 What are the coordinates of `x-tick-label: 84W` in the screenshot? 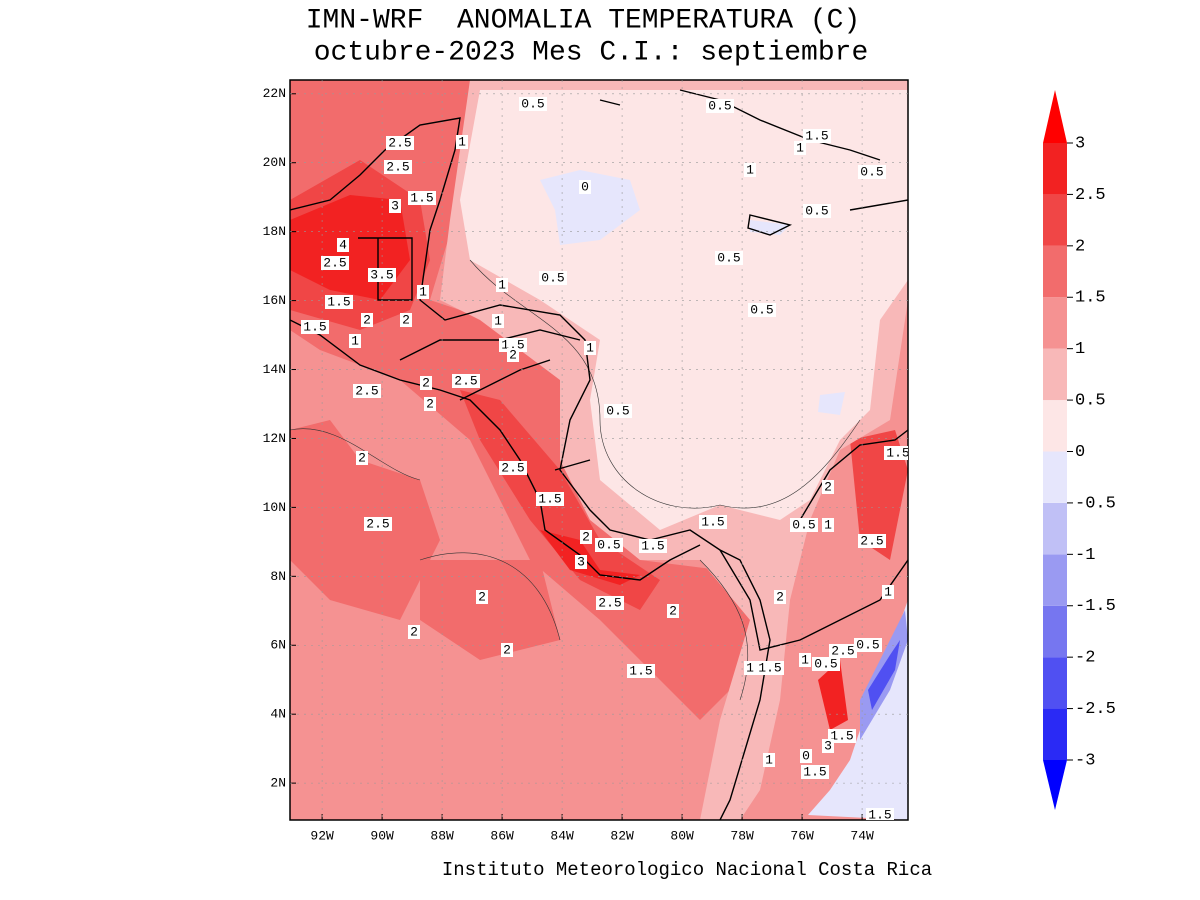 It's located at (562, 835).